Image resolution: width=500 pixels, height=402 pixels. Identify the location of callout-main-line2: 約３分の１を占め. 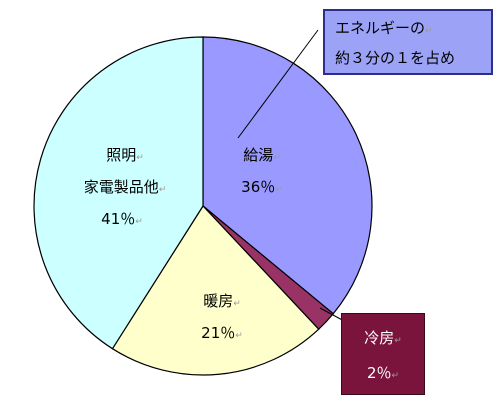
(395, 58).